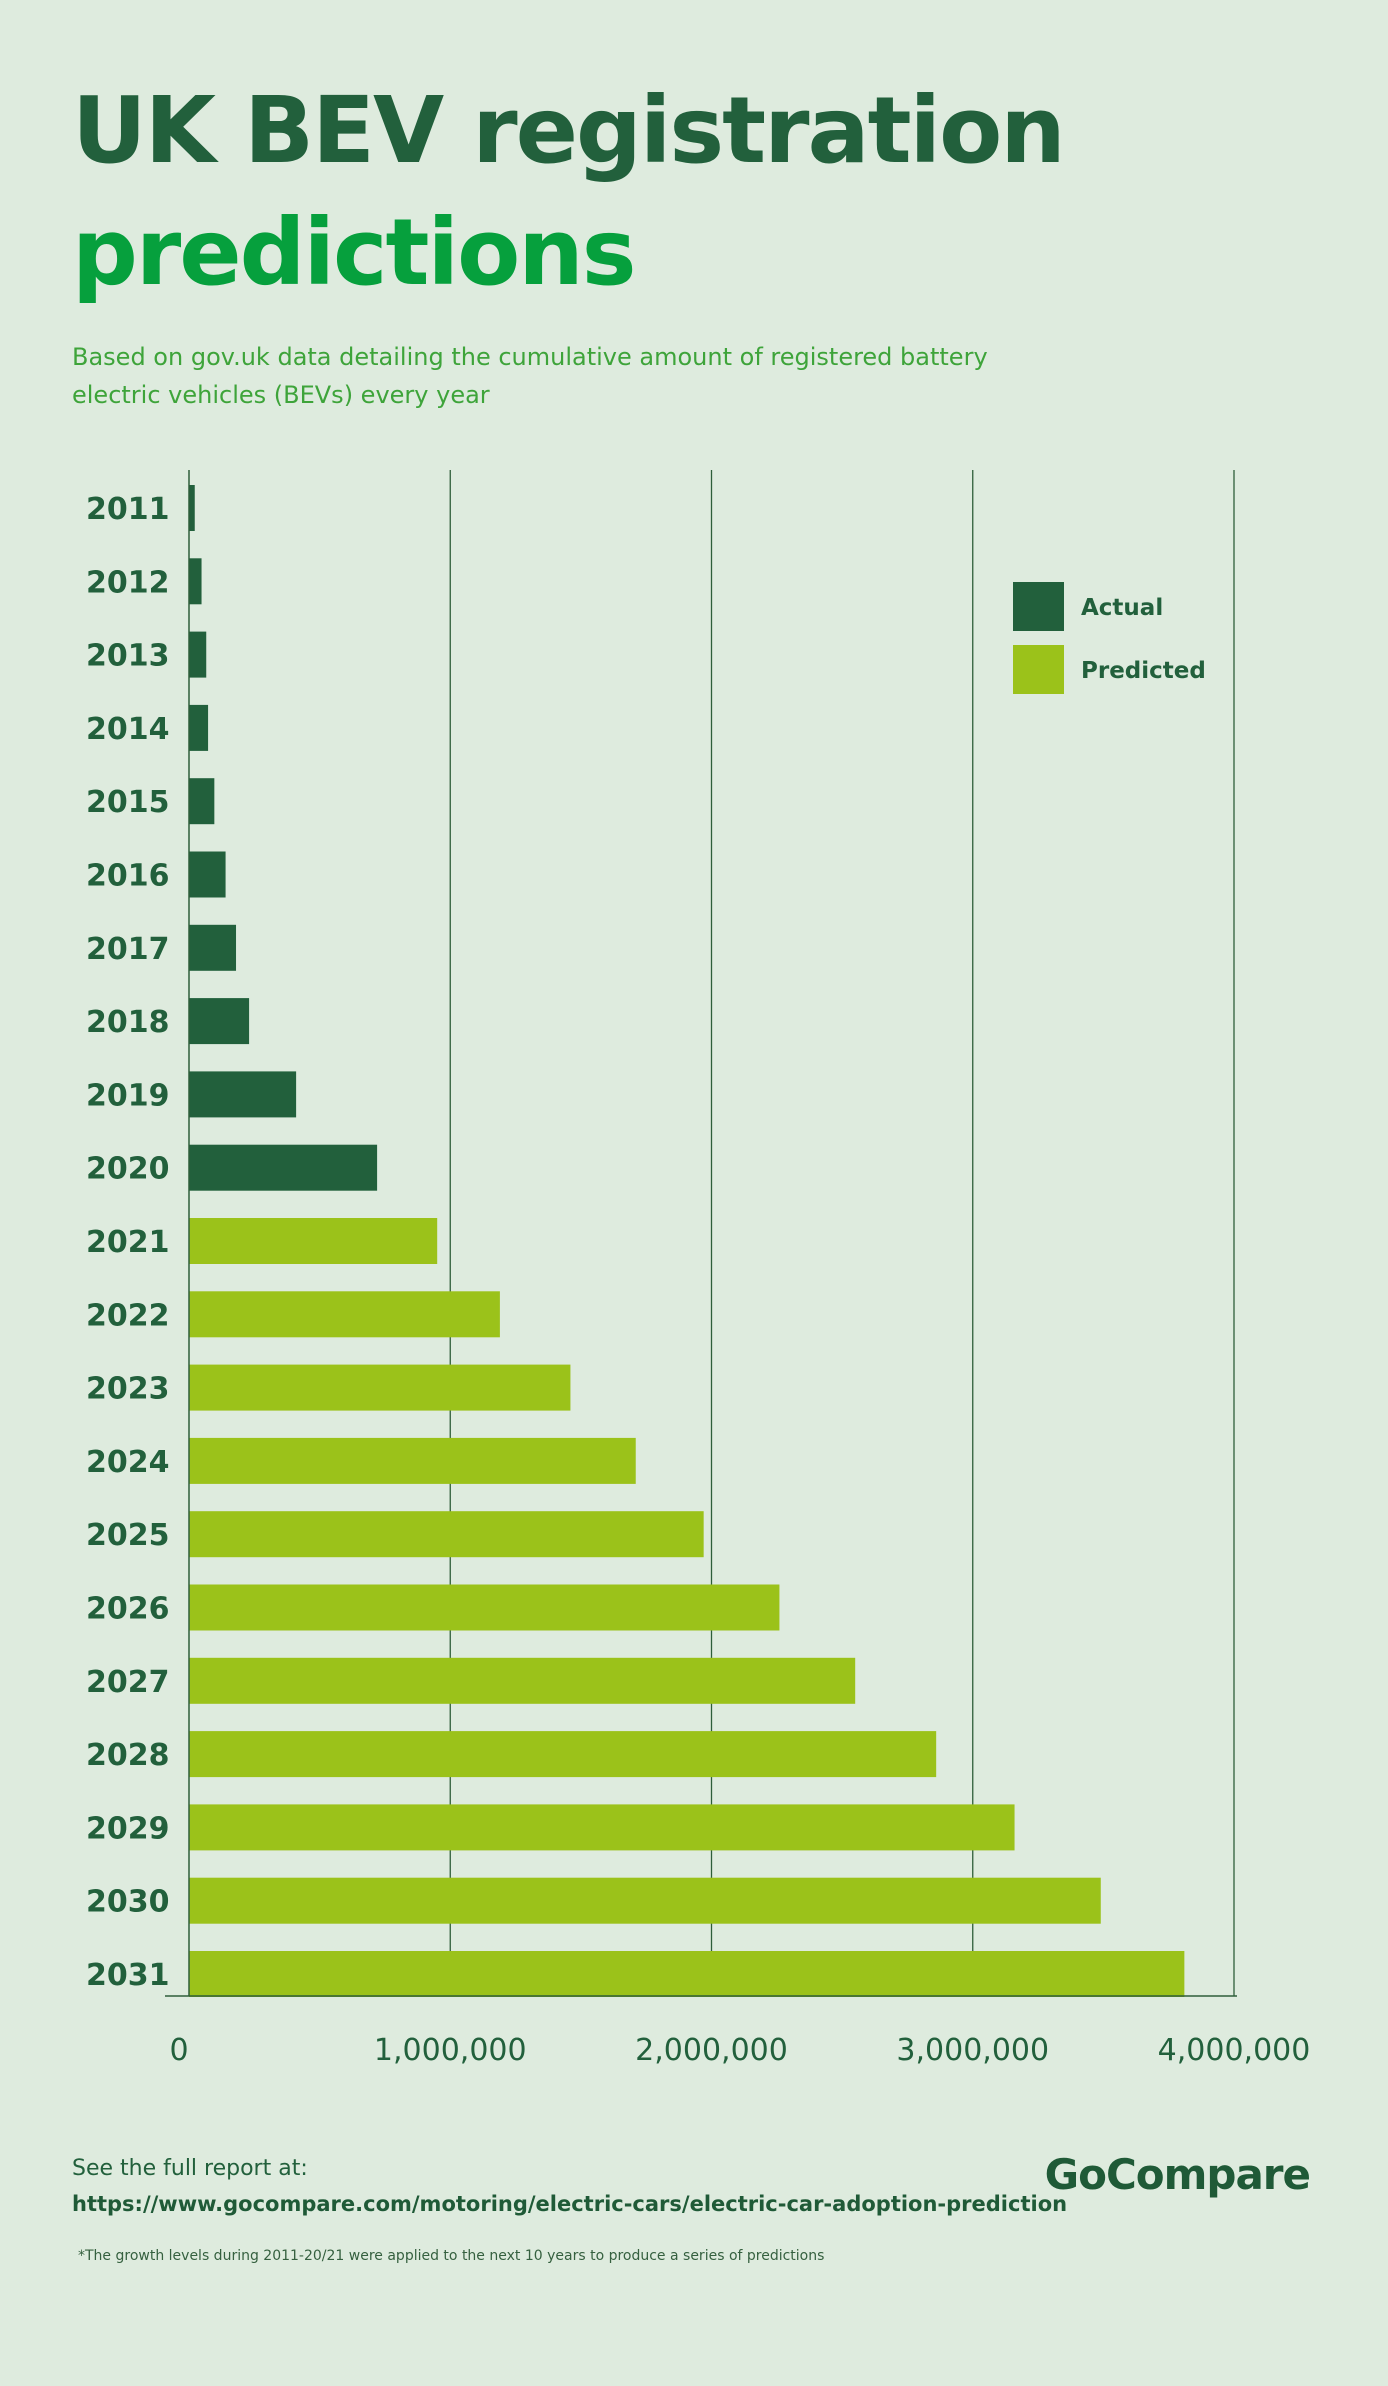 The image size is (1388, 2386). What do you see at coordinates (128, 1609) in the screenshot?
I see `category-label: 2026` at bounding box center [128, 1609].